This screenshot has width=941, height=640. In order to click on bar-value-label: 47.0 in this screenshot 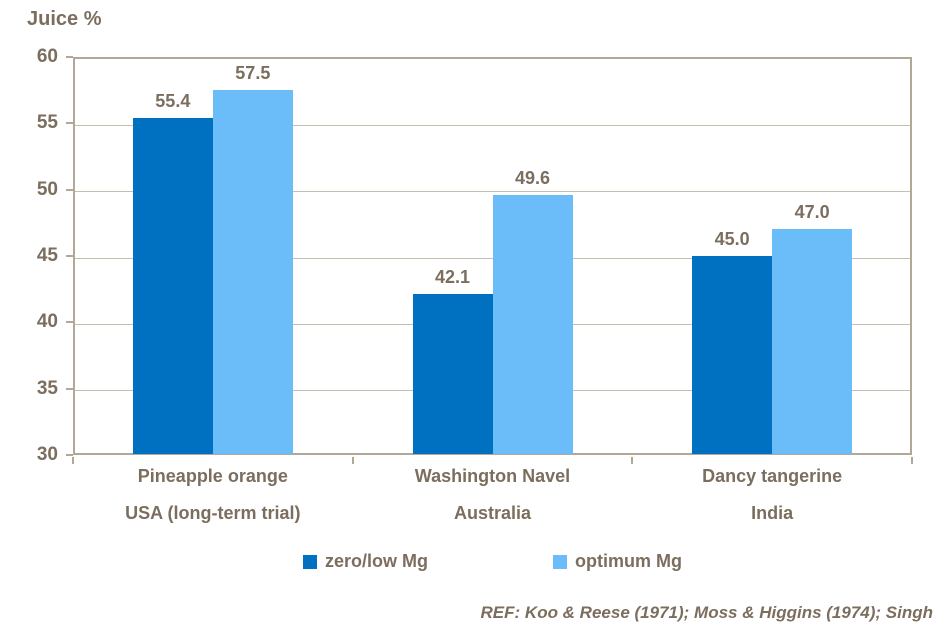, I will do `click(812, 212)`.